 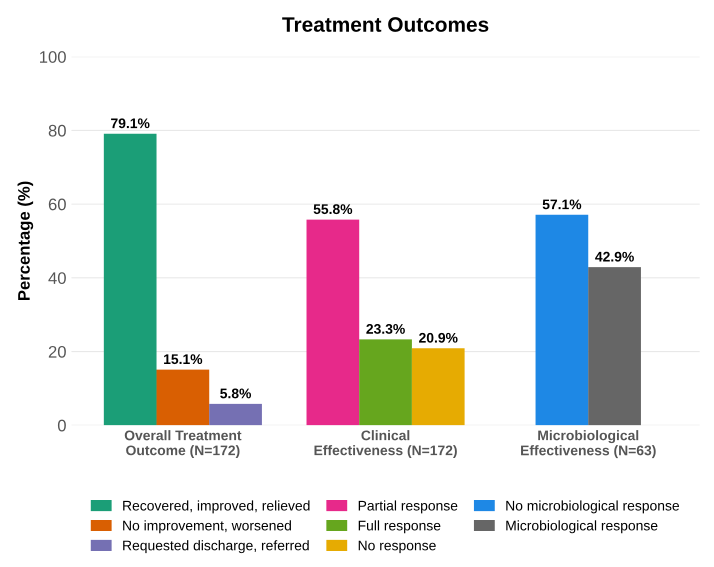 I want to click on legend-label: Full response, so click(x=399, y=527).